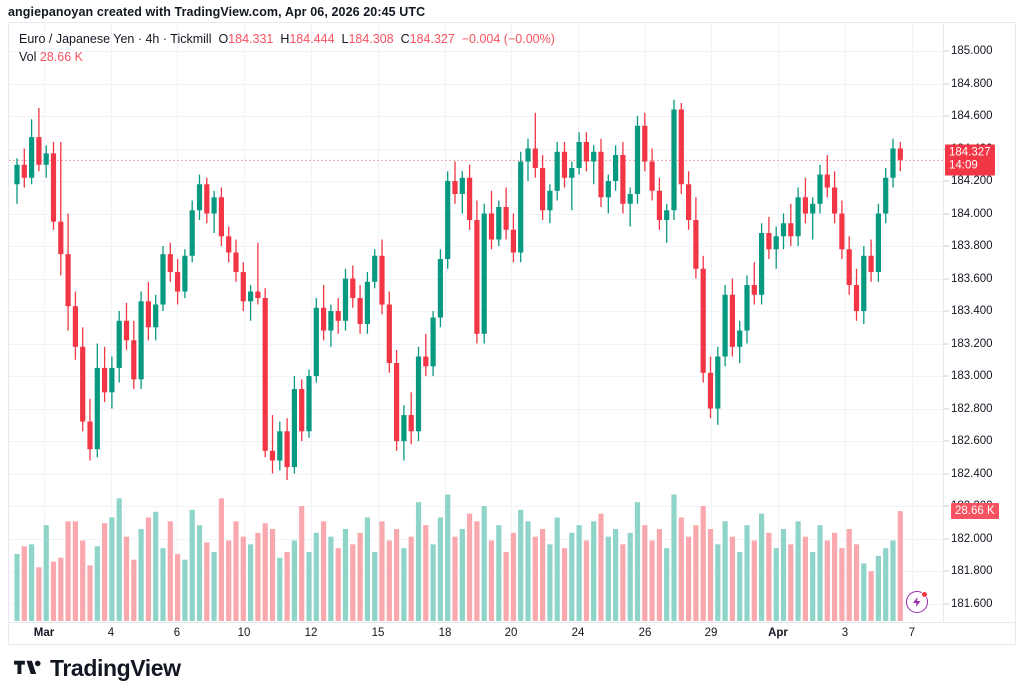 Image resolution: width=1024 pixels, height=699 pixels. I want to click on time-axis: Mar 4 6 10 12 15 18 20 24 26 29 Apr 3 7, so click(512, 633).